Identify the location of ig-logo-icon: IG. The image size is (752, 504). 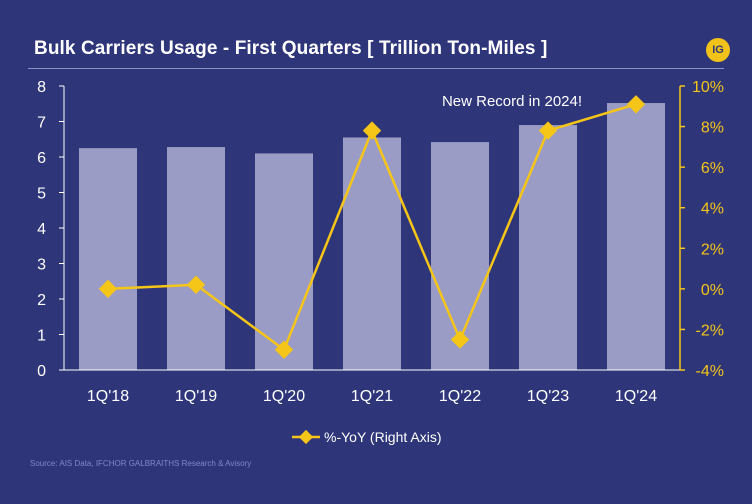
(718, 50).